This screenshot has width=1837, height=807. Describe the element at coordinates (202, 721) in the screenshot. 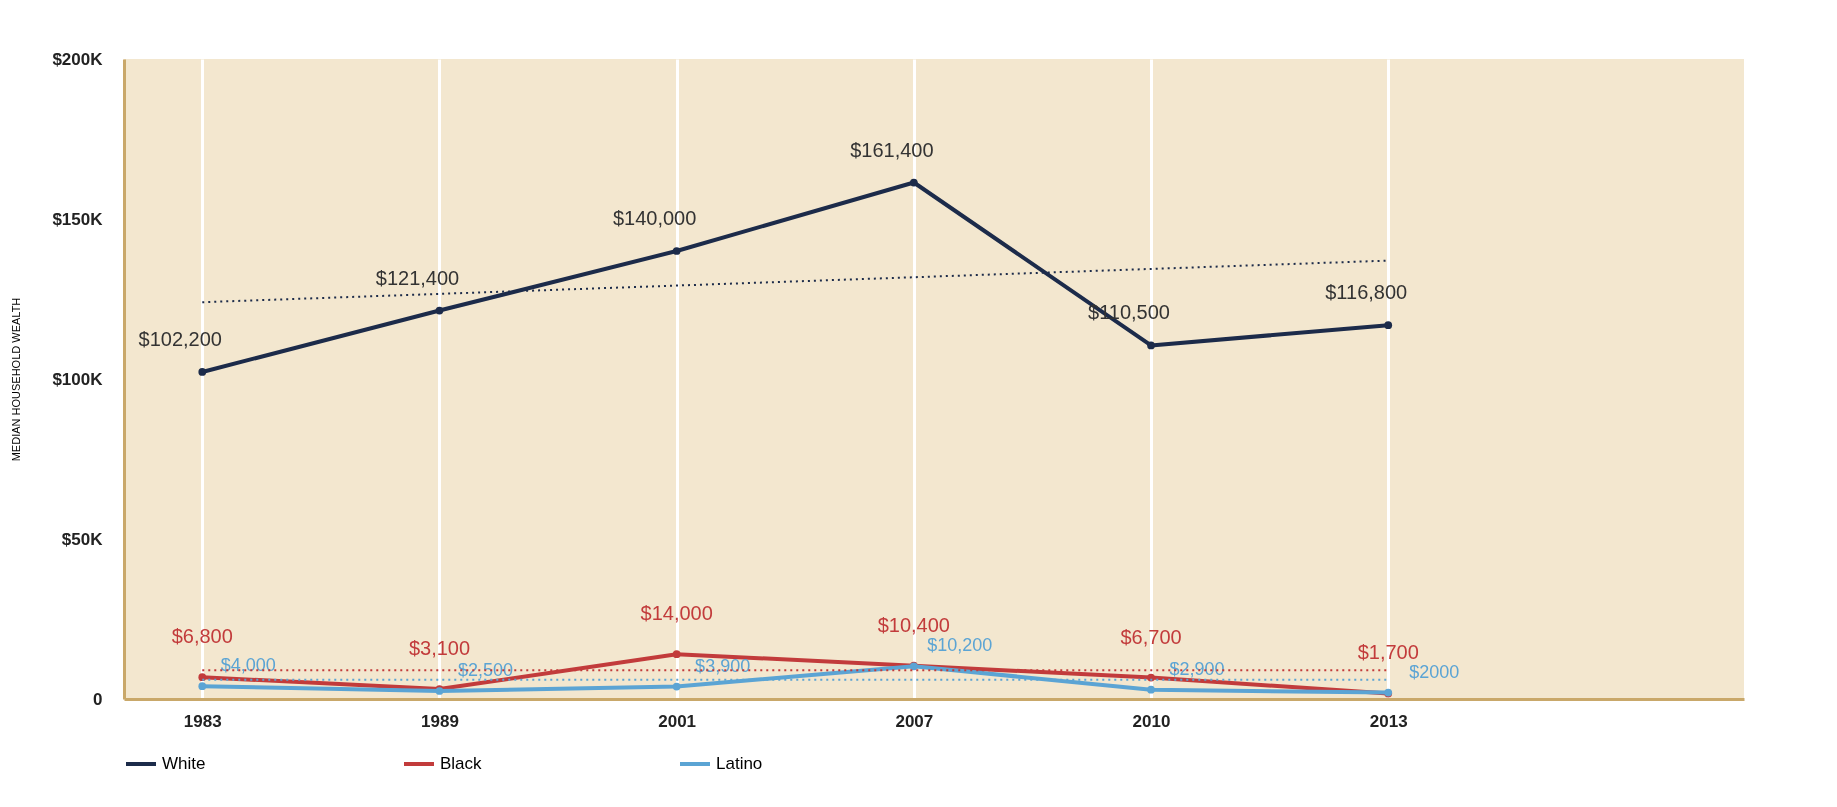

I see `x-tick-label: 1983` at that location.